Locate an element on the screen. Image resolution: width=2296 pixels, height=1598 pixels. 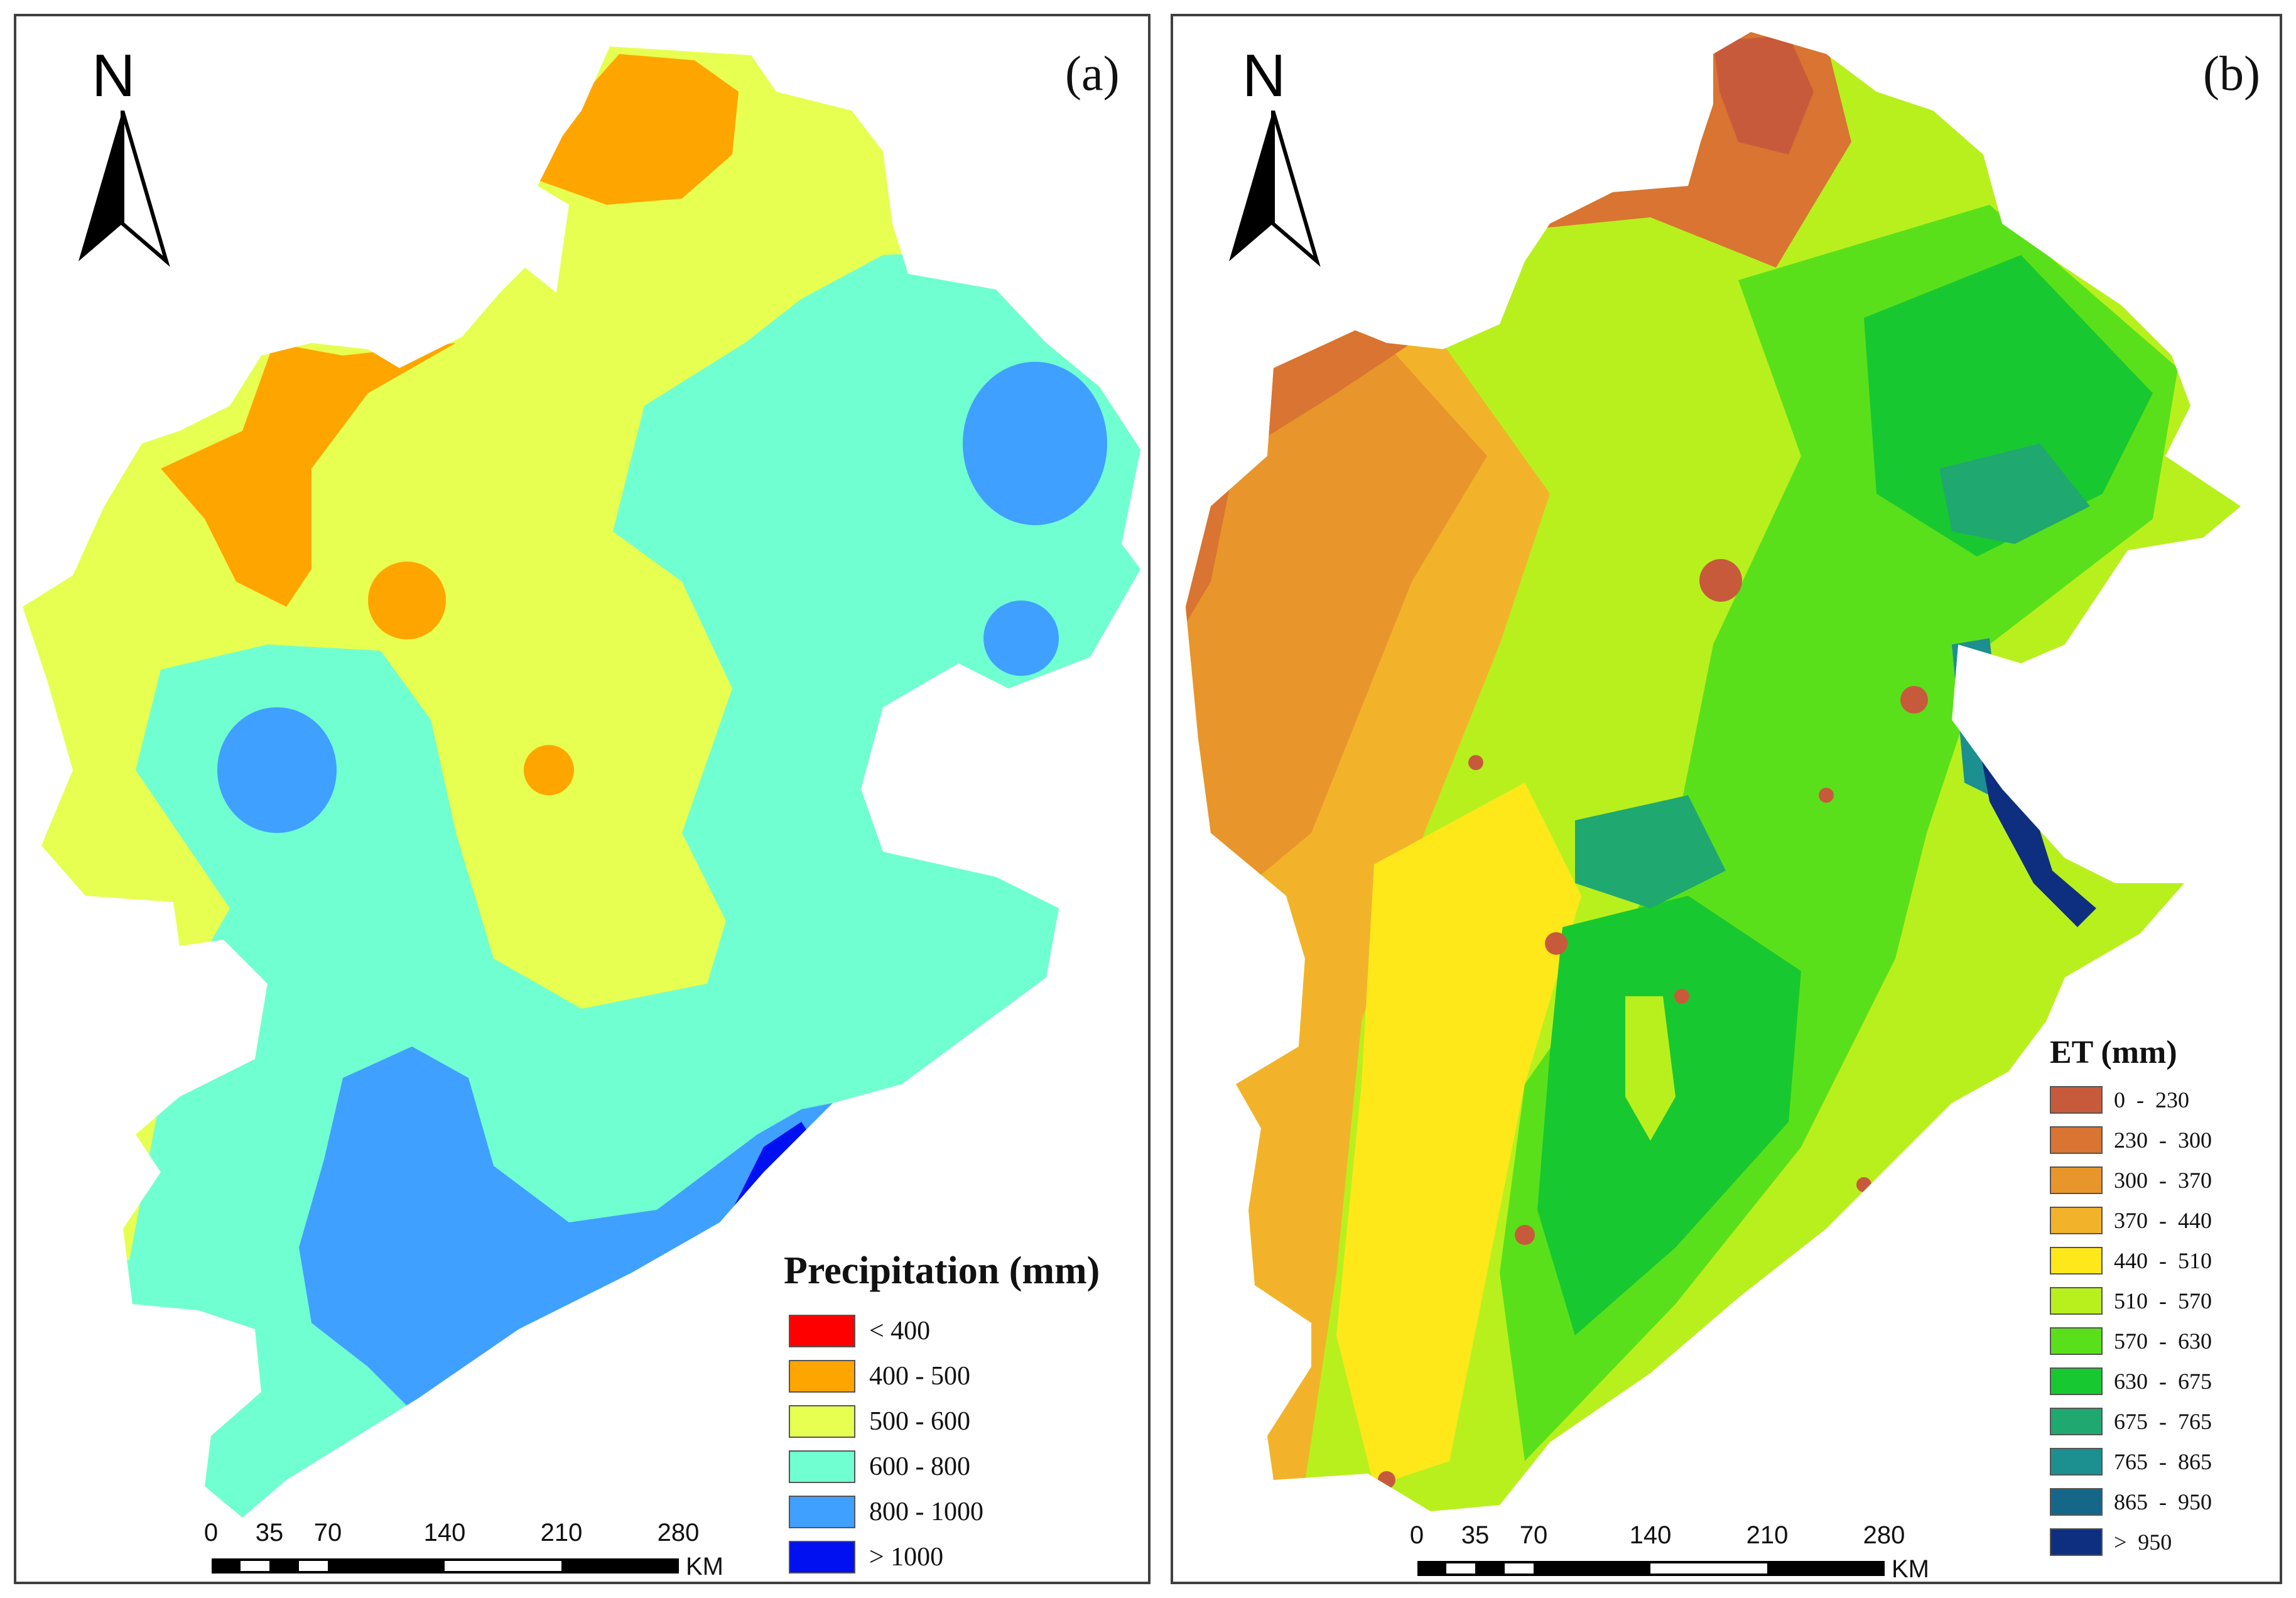
panel-label-a: (a) is located at coordinates (1092, 73).